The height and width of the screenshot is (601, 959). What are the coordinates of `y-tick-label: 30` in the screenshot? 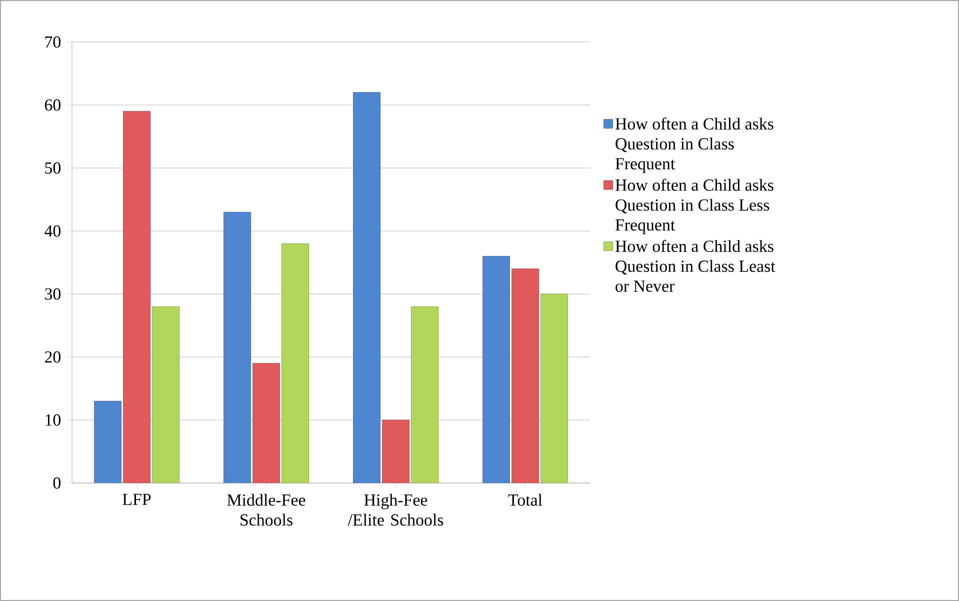 It's located at (53, 294).